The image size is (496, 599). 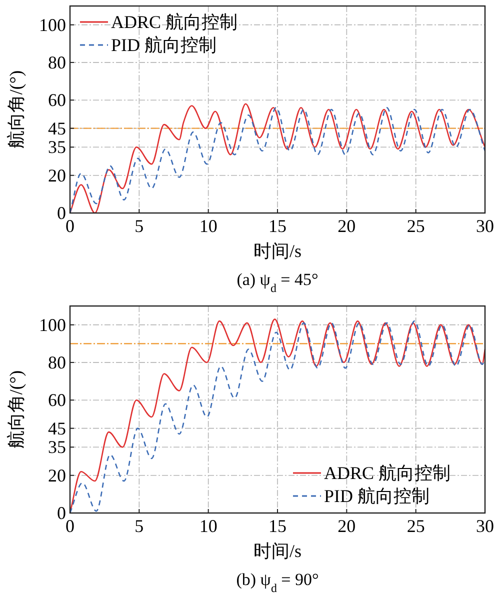 What do you see at coordinates (277, 582) in the screenshot?
I see `text: (b) ψ$_{d}$ = 90°` at bounding box center [277, 582].